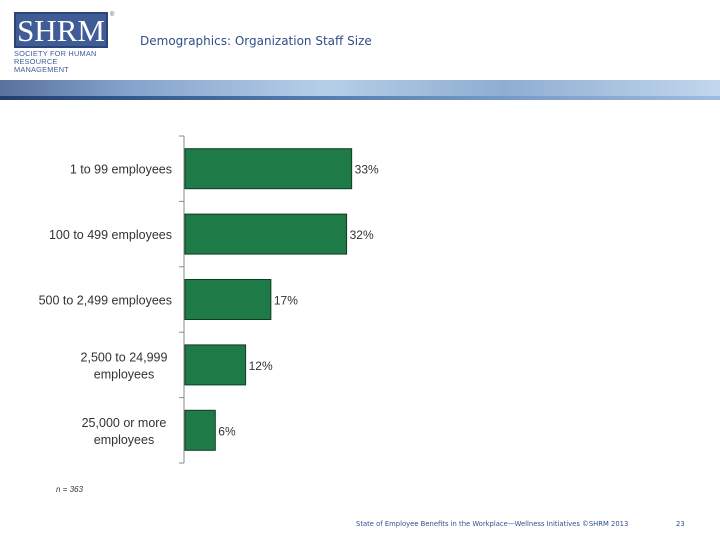  What do you see at coordinates (362, 235) in the screenshot?
I see `data-label: 32%` at bounding box center [362, 235].